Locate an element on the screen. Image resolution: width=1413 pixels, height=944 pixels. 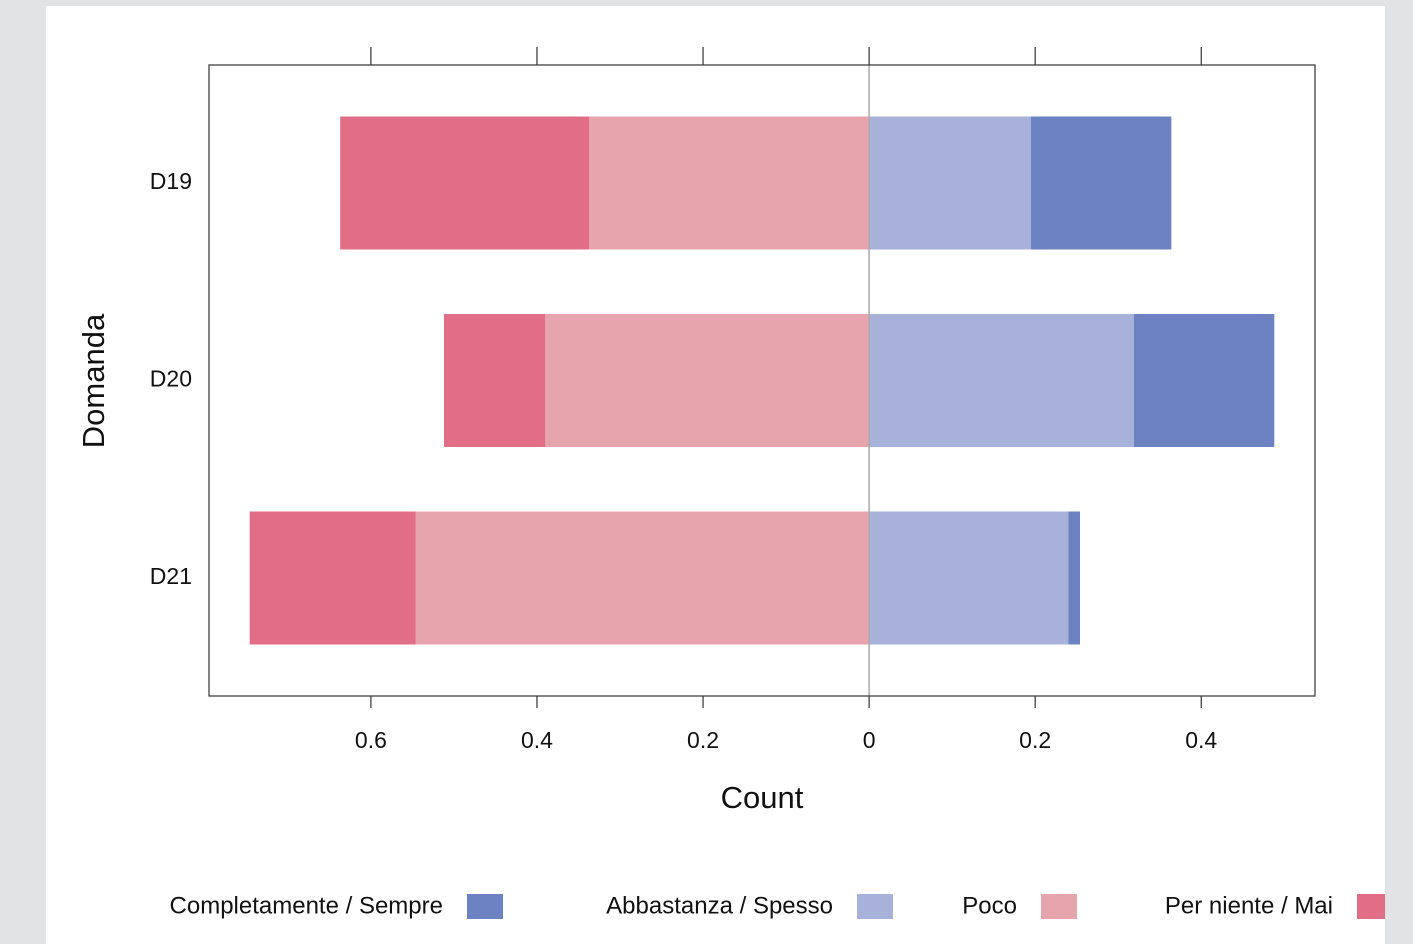
legend-label: Completamente / Sempre is located at coordinates (306, 905).